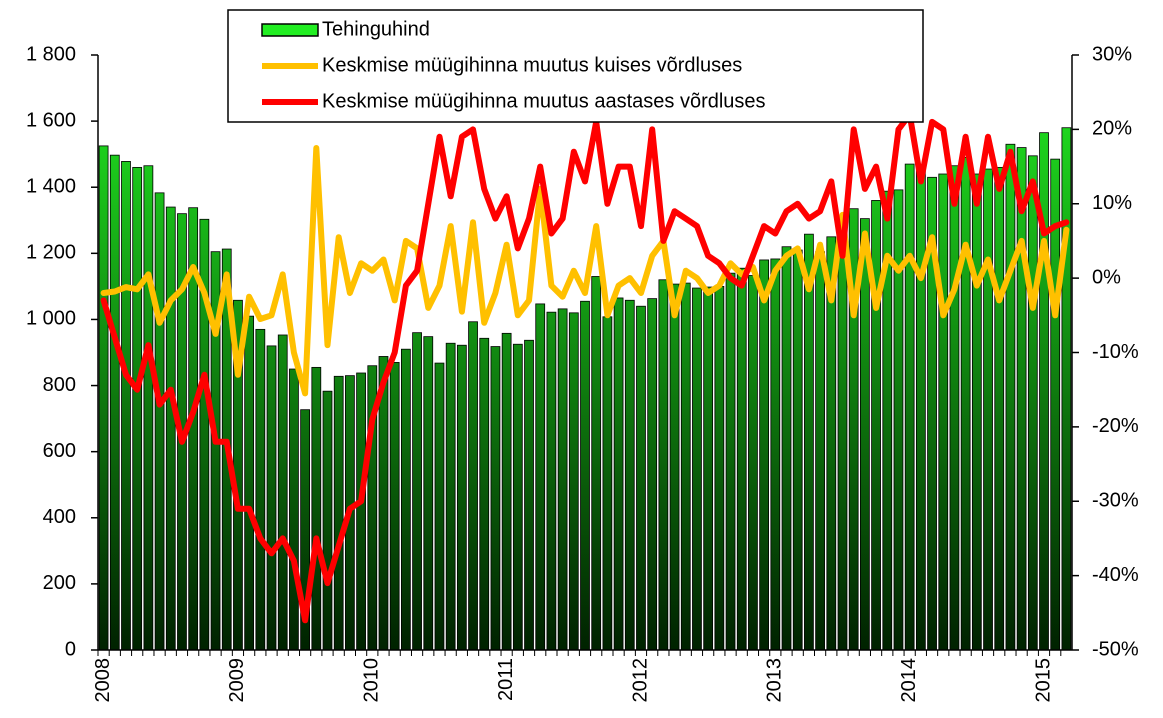  I want to click on y-tick-label: 1 000, so click(51, 319).